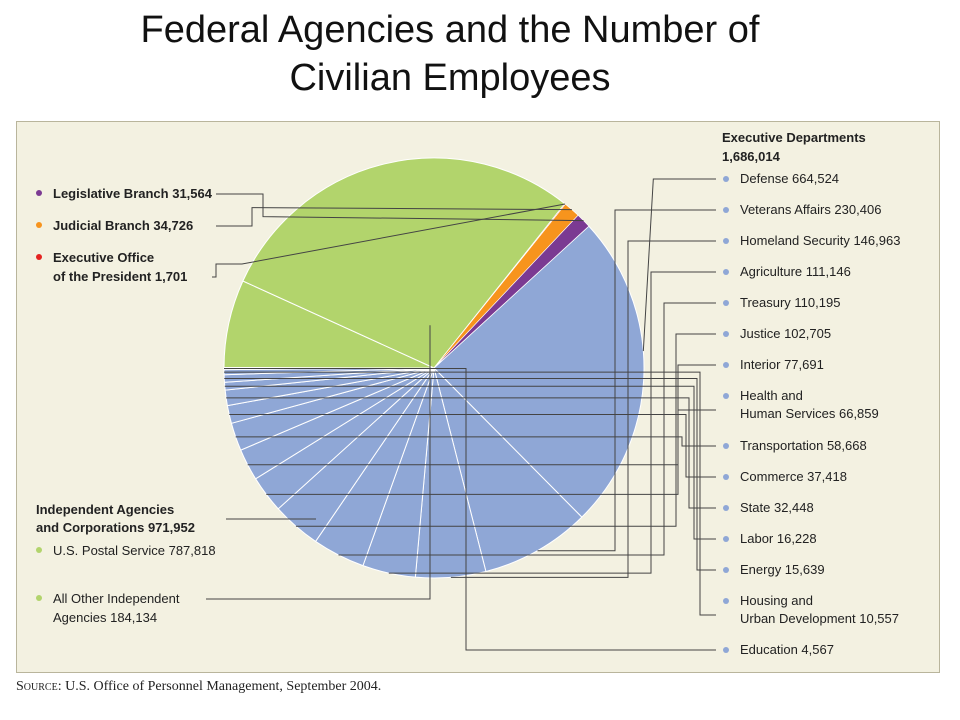  I want to click on label-state: State 32,448, so click(777, 507).